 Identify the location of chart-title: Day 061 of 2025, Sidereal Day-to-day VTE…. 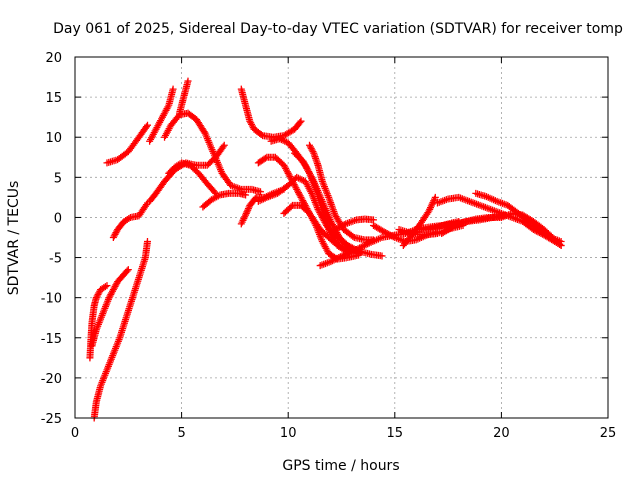
(338, 29).